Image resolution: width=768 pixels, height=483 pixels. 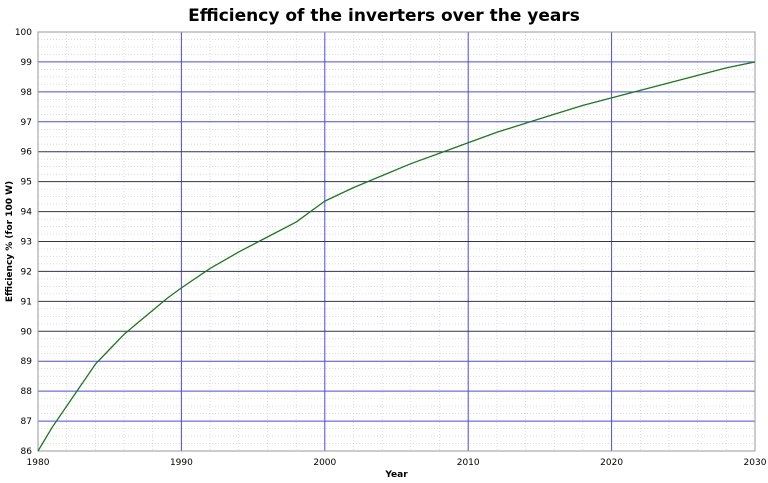 What do you see at coordinates (468, 463) in the screenshot?
I see `x-tick-label: 2010` at bounding box center [468, 463].